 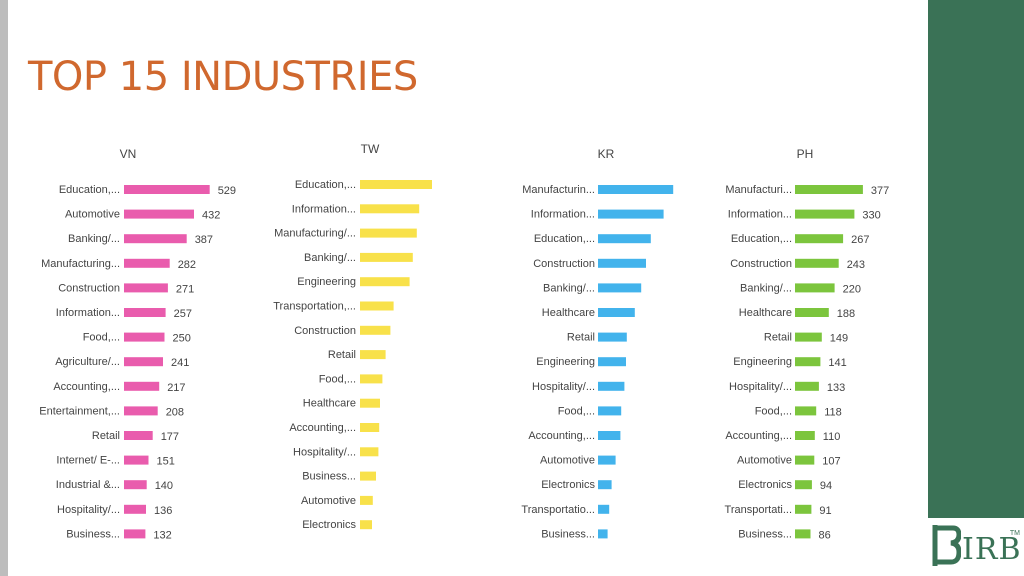 I want to click on value-label: 220, so click(x=852, y=289).